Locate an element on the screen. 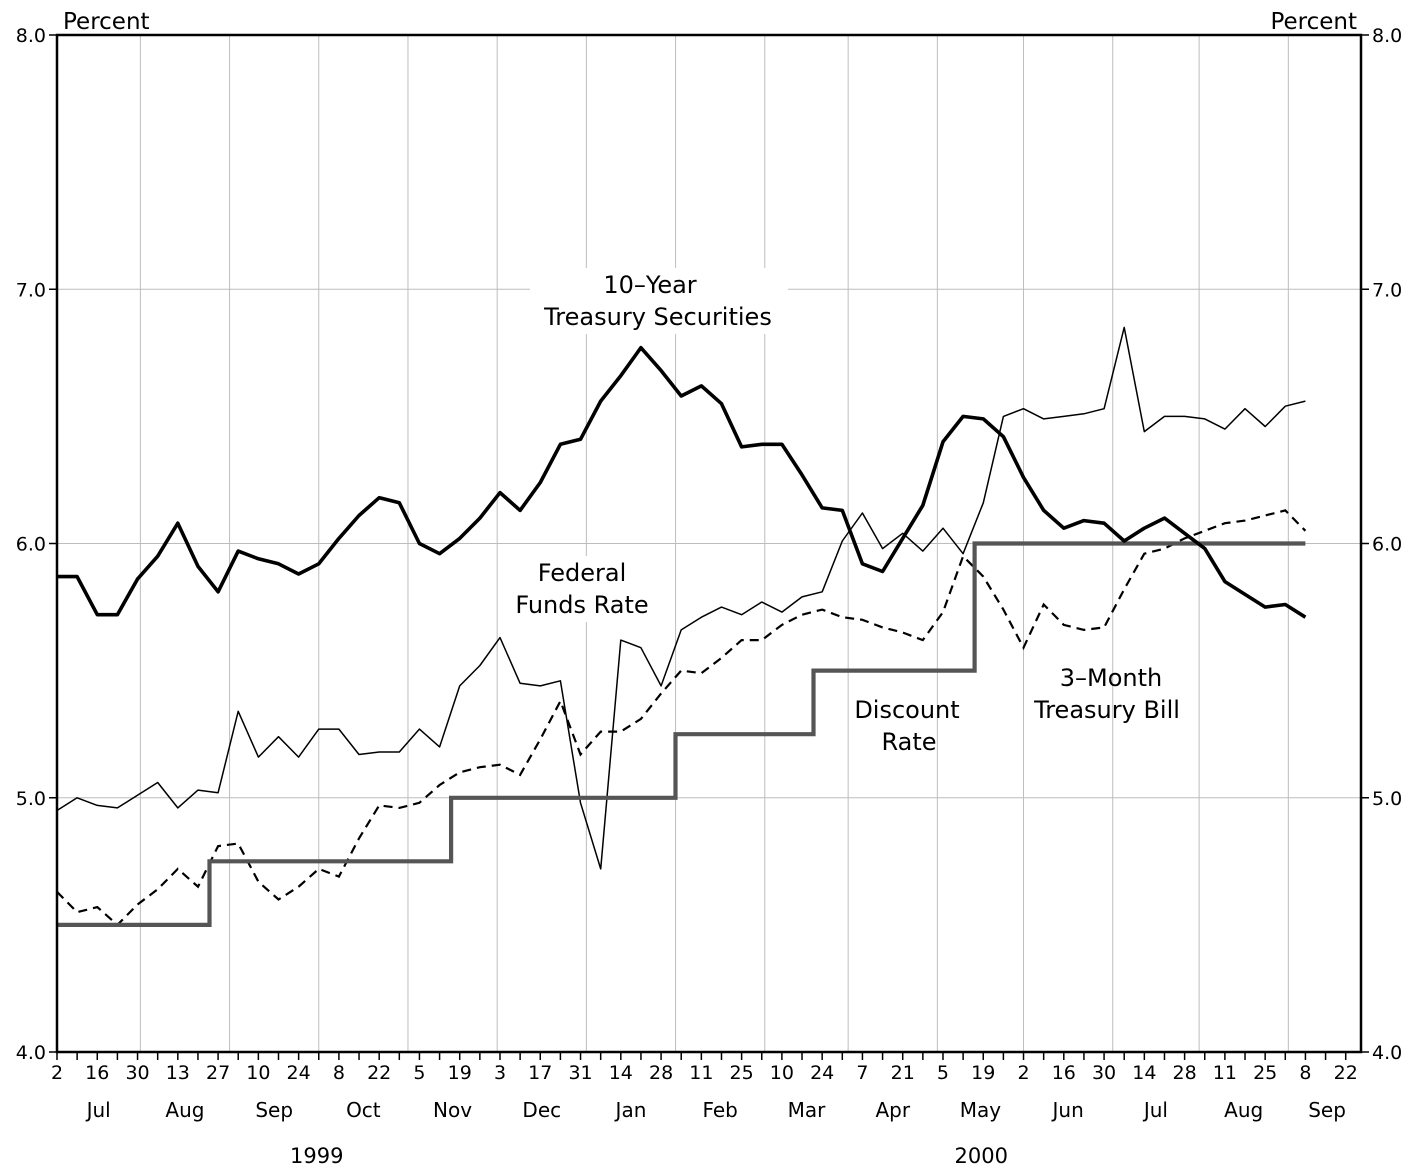 The height and width of the screenshot is (1166, 1419). x-year-label: 2000 is located at coordinates (981, 1155).